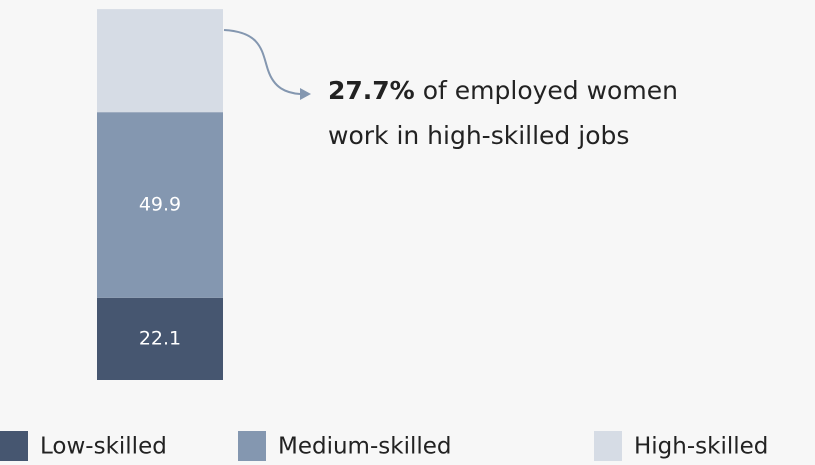  Describe the element at coordinates (103, 447) in the screenshot. I see `legend-label: Low-skilled` at that location.